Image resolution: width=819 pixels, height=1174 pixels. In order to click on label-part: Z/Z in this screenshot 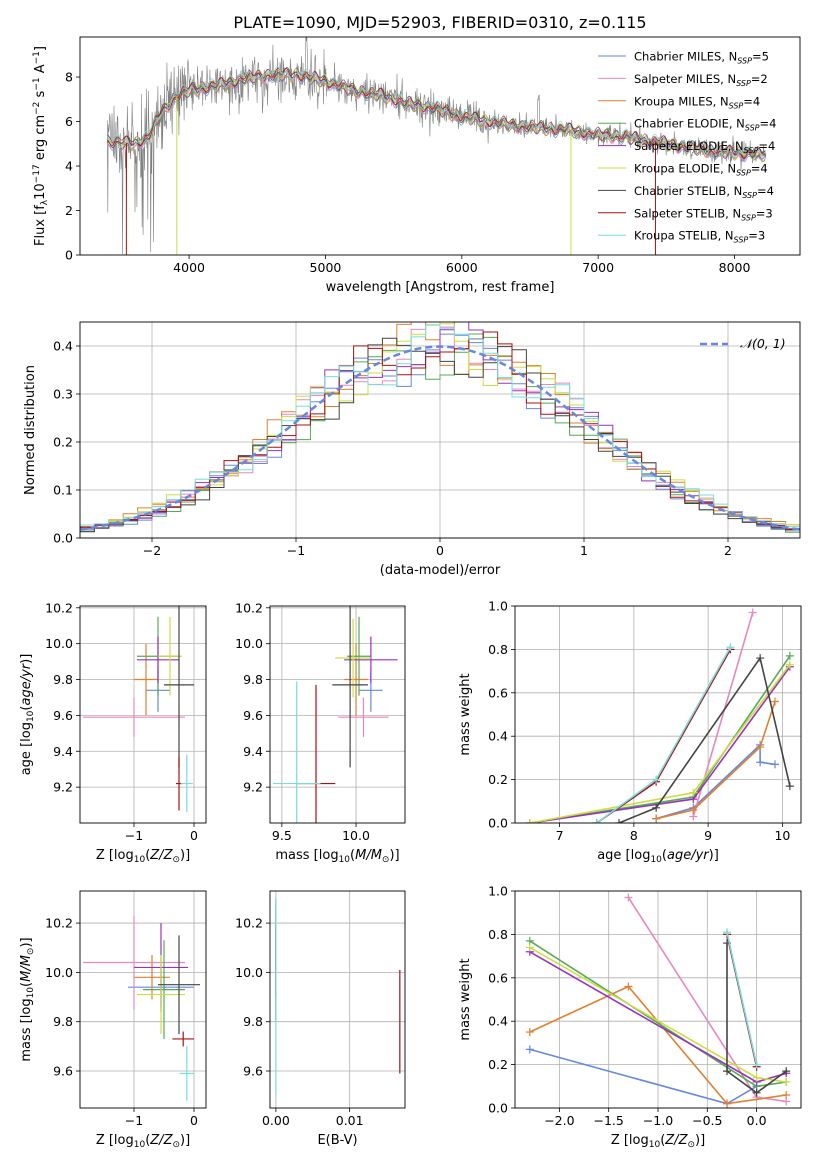, I will do `click(676, 1140)`.